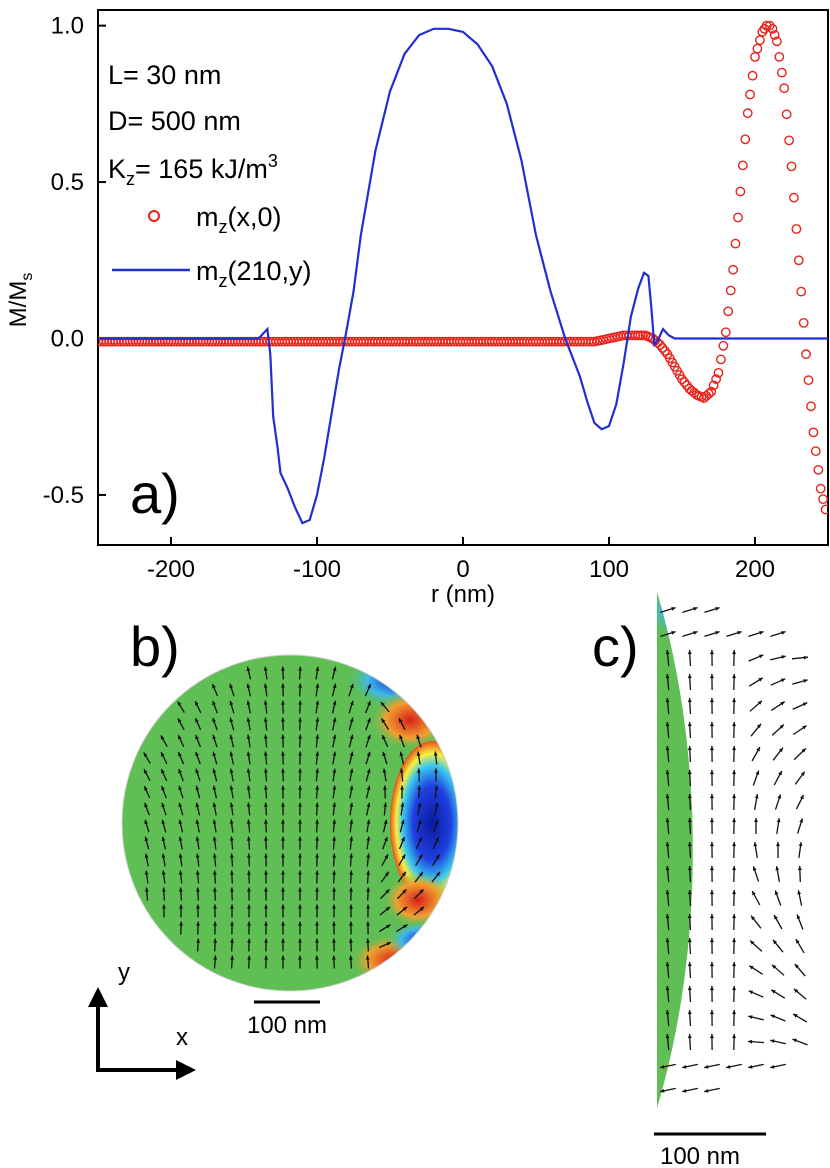  Describe the element at coordinates (171, 569) in the screenshot. I see `x-tick-label: -200` at that location.